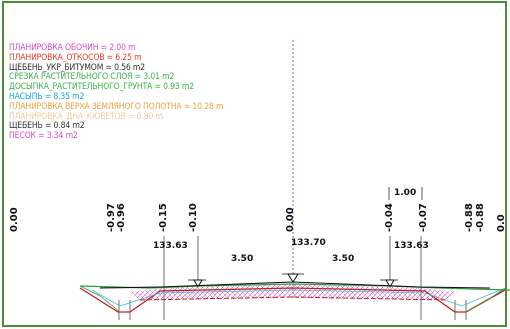 This screenshot has width=510, height=329. I want to click on legend-item: ЩЕБЕНЬ = 0.84 m2, so click(47, 126).